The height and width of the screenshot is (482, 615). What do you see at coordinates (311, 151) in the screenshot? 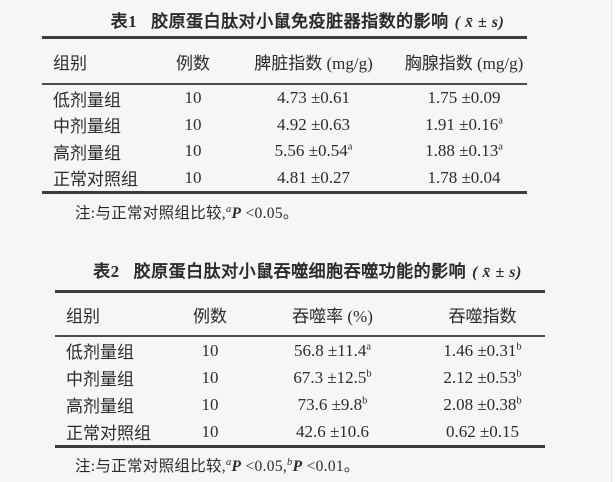
I see `value-text: 5.56 ±0.54` at bounding box center [311, 151].